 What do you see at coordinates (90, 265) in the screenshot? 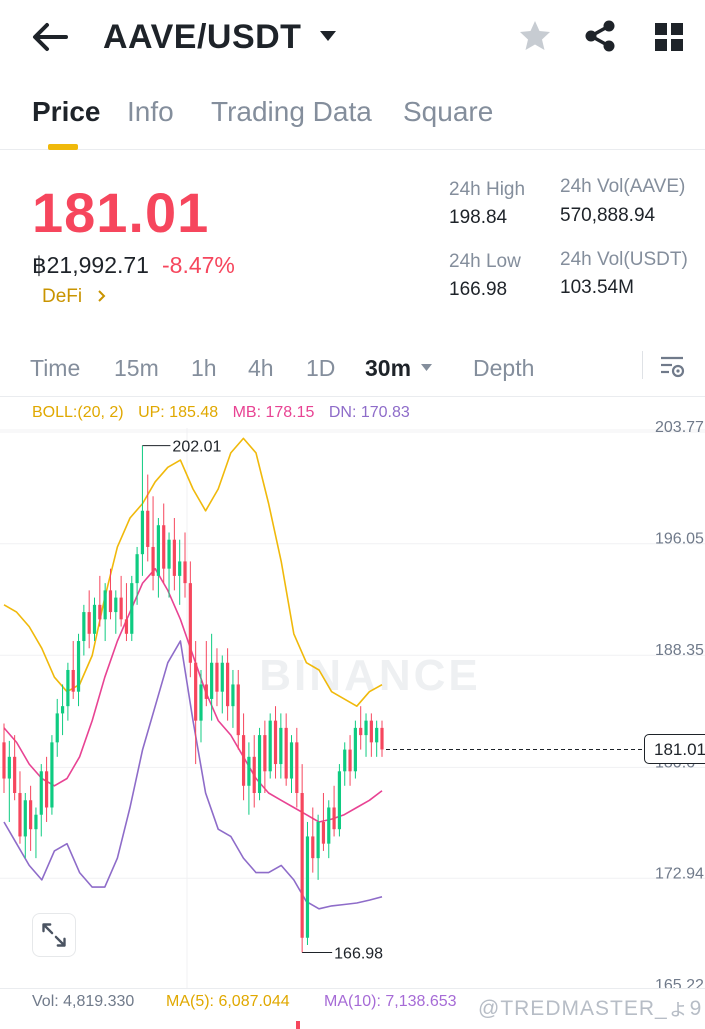
I see `fiat-value: ฿21,992.71` at bounding box center [90, 265].